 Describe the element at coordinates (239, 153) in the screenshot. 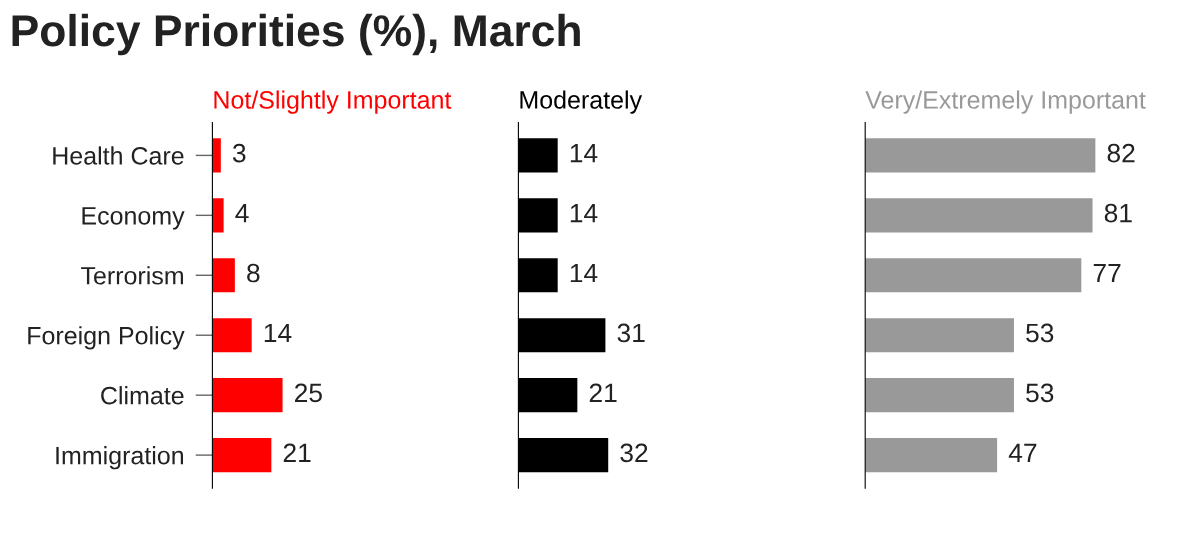

I see `data-label: 3` at that location.